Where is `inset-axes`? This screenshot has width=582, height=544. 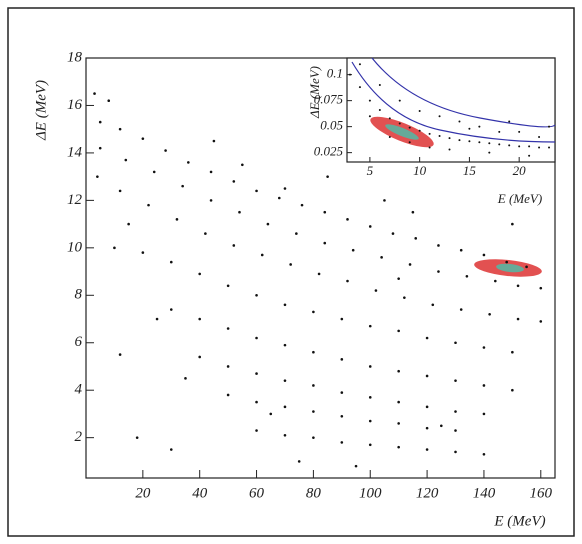 inset-axes is located at coordinates (451, 110).